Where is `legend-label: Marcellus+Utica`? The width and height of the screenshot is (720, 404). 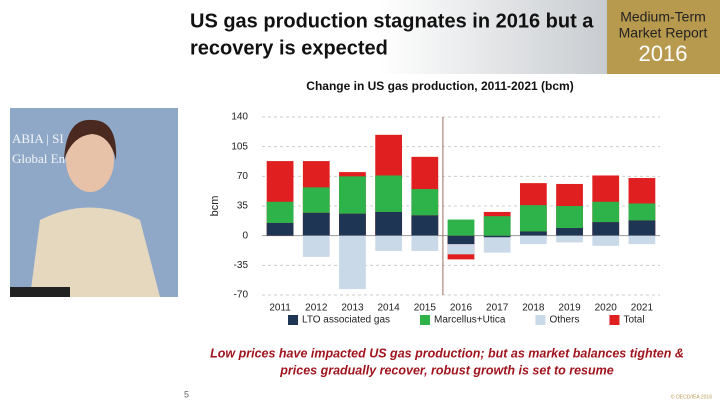 legend-label: Marcellus+Utica is located at coordinates (470, 320).